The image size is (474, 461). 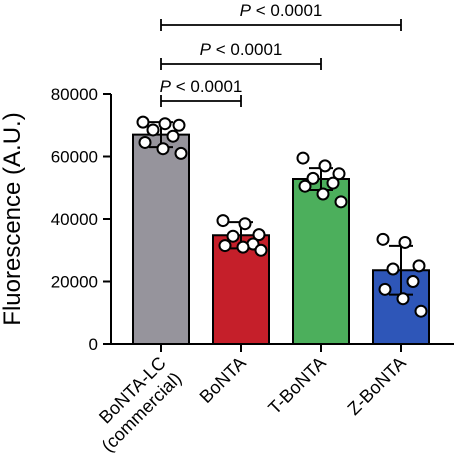 I want to click on sig-label-1: P < 0.0001, so click(x=241, y=49).